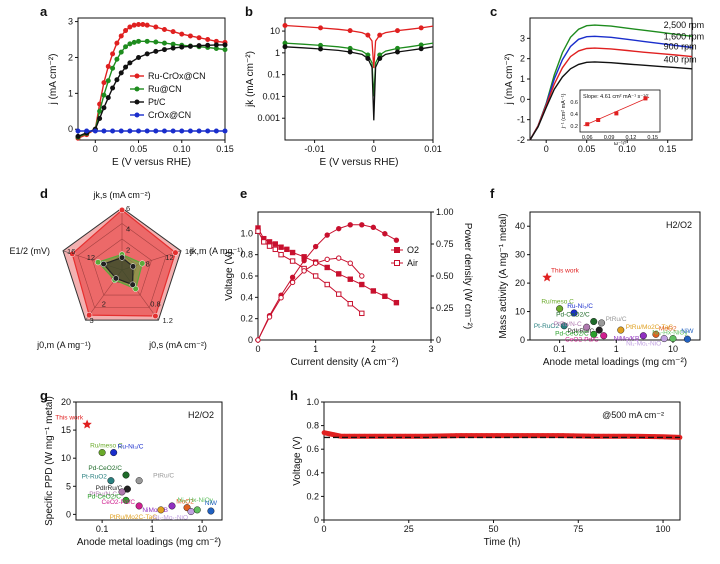  What do you see at coordinates (63, 345) in the screenshot?
I see `radar-axis-label: j0,m (A mg⁻¹)` at bounding box center [63, 345].